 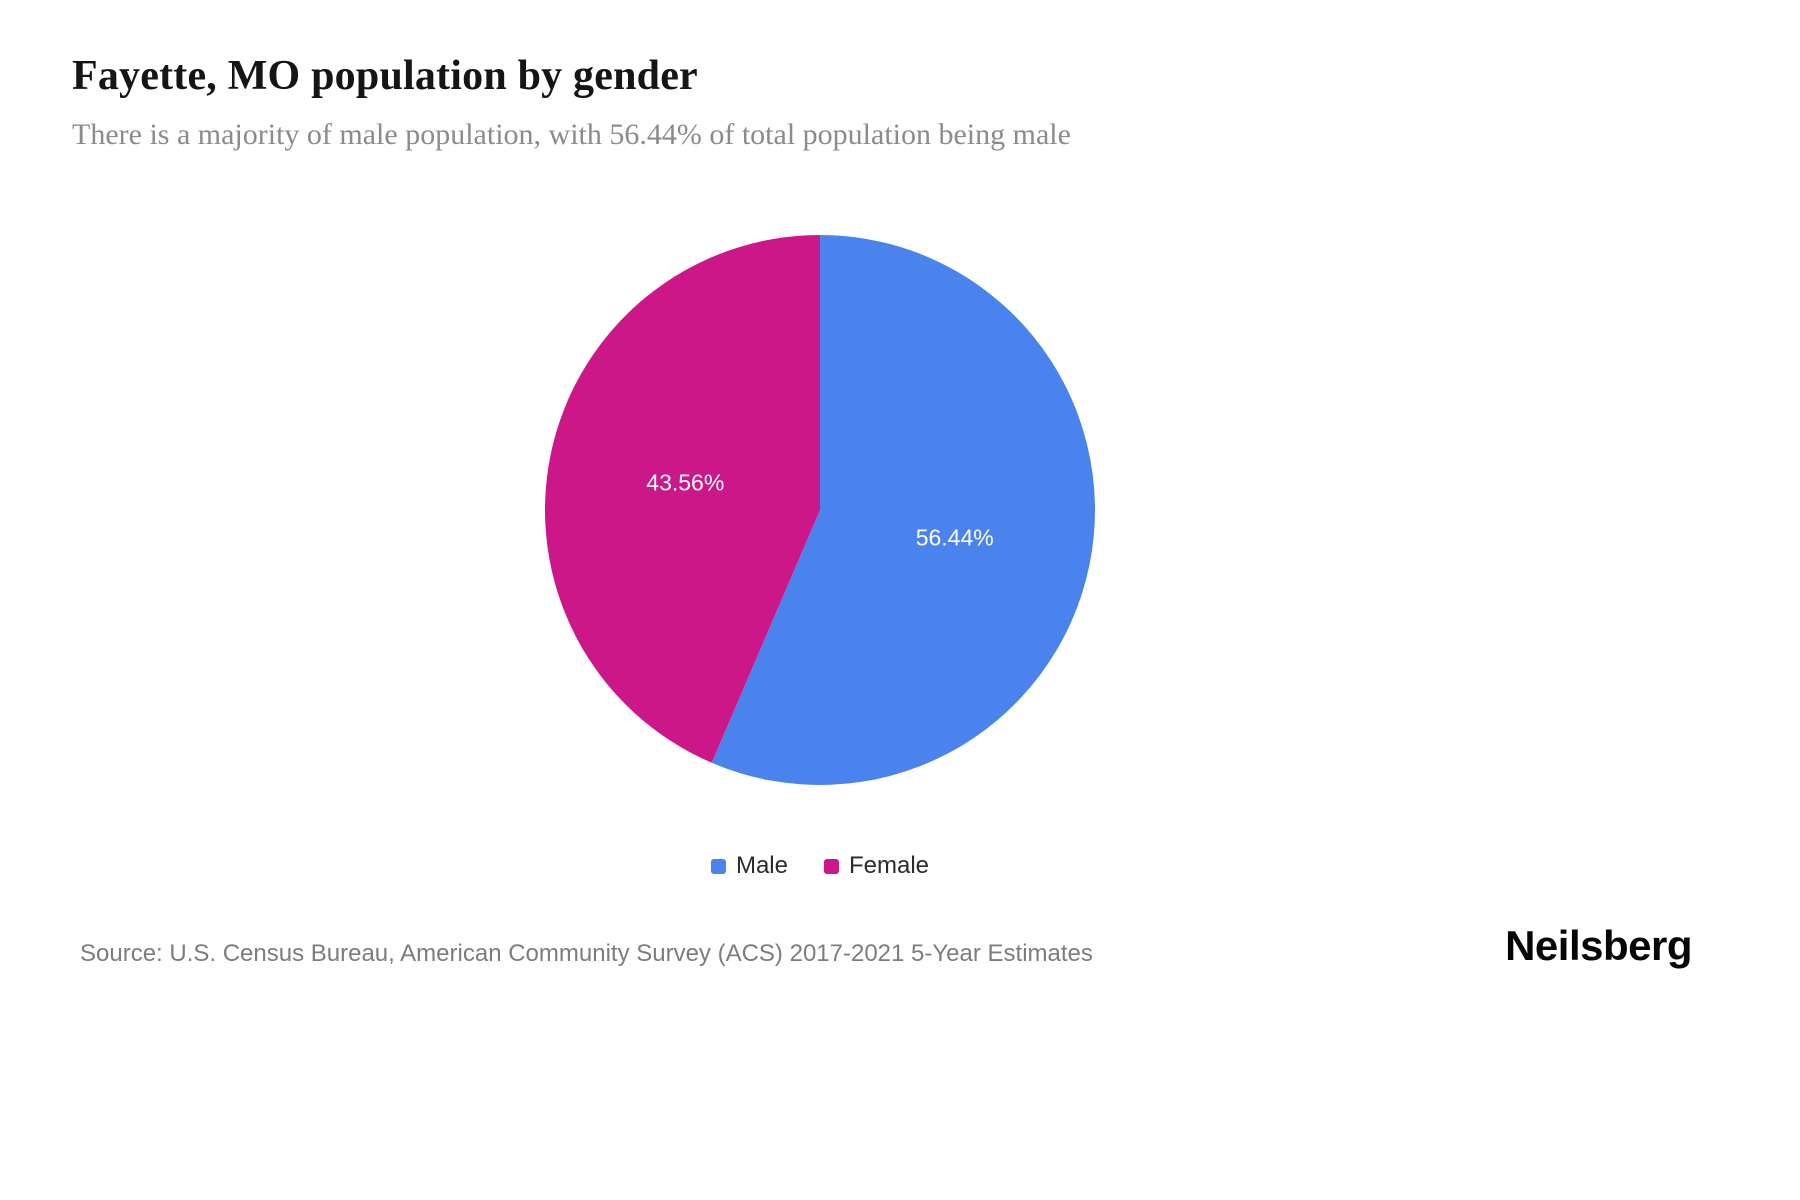 I want to click on legend-item-female: Female, so click(x=876, y=866).